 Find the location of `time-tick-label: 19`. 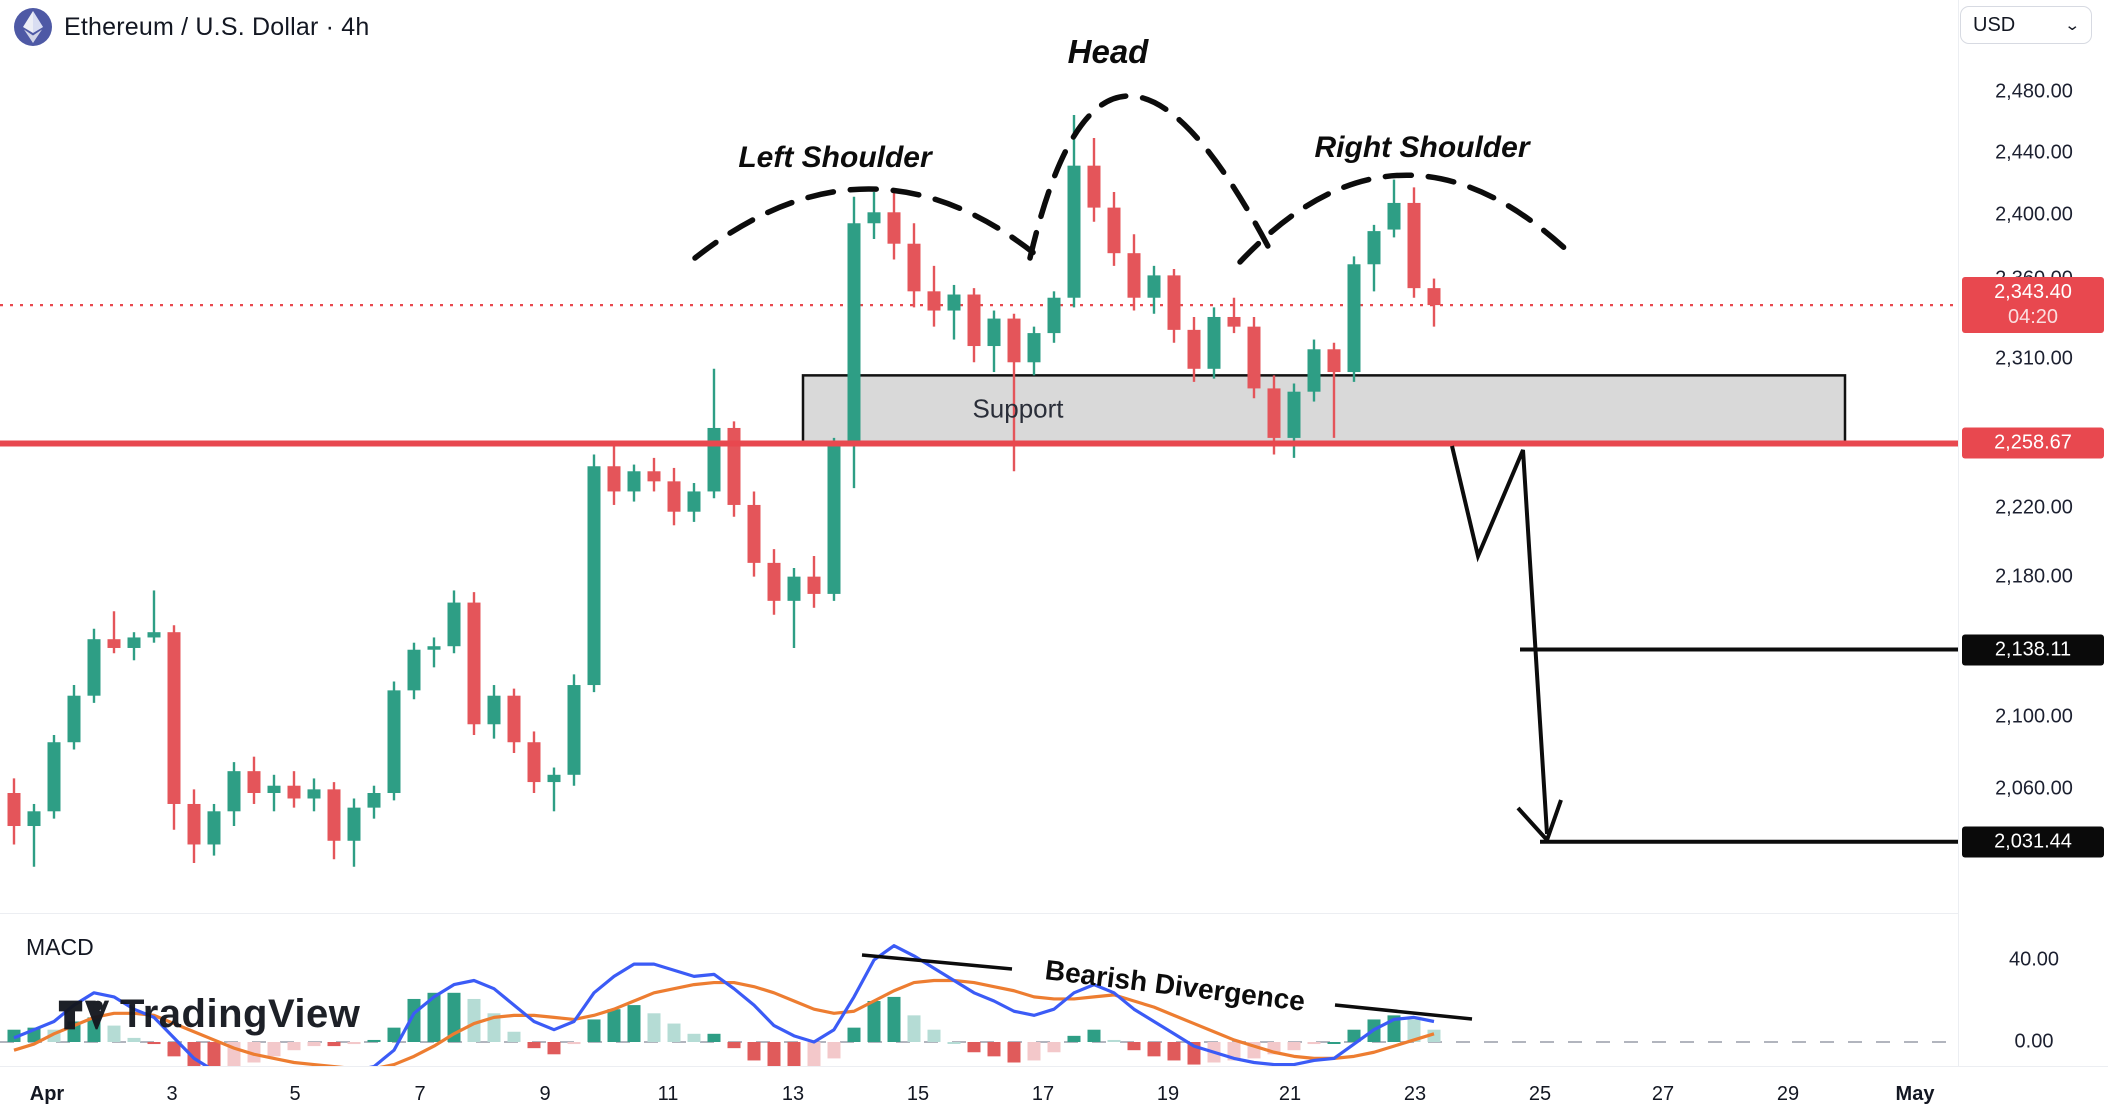

time-tick-label: 19 is located at coordinates (1168, 1094).